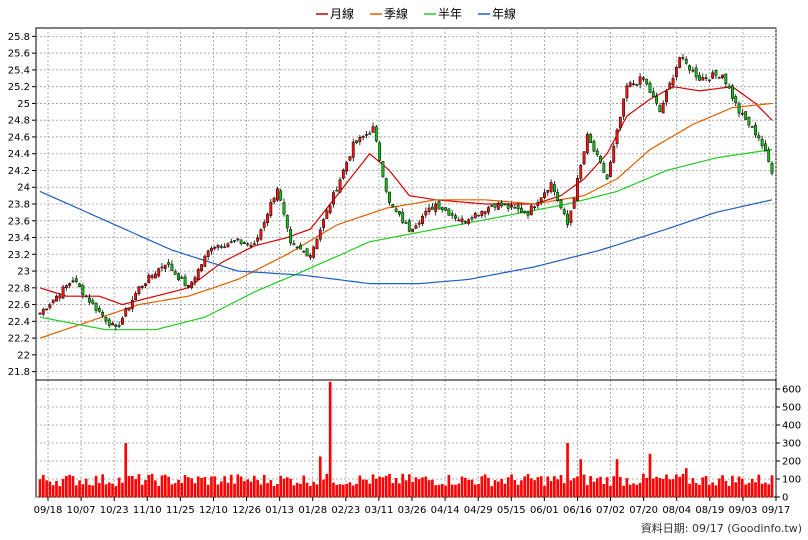 This screenshot has height=540, width=808. I want to click on legend-label: 年線, so click(504, 13).